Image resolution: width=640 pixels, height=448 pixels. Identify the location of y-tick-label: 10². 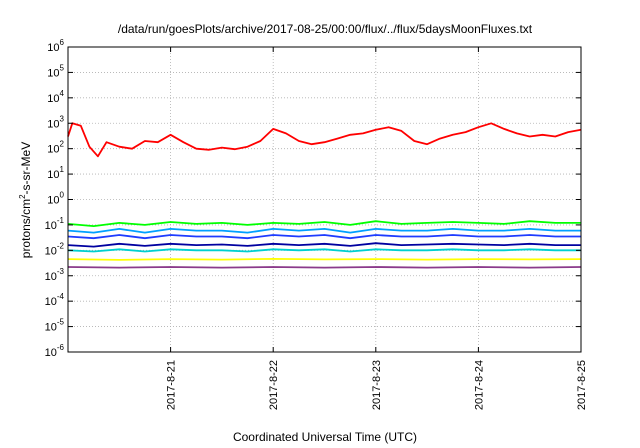
(55, 148).